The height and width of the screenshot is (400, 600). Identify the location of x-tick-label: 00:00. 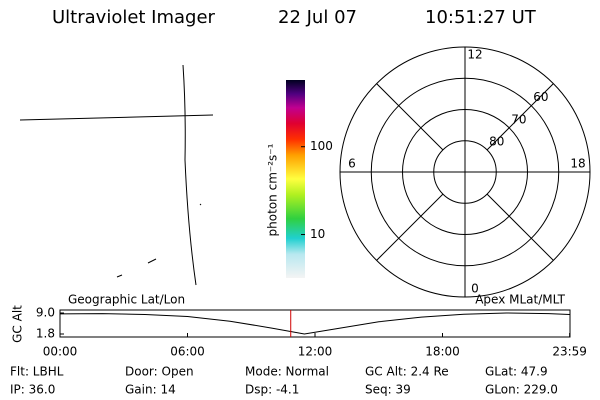
(60, 352).